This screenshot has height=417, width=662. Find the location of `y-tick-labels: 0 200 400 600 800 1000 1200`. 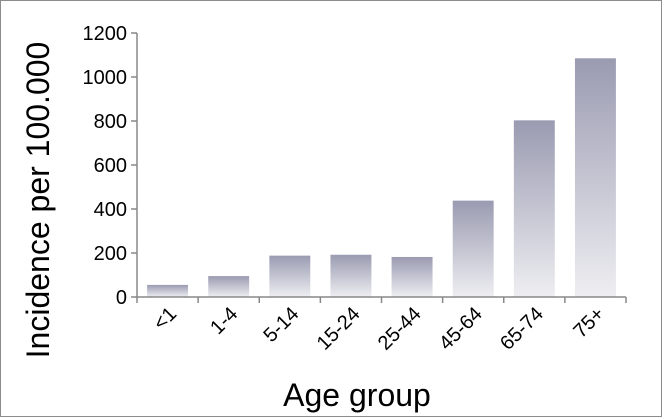

y-tick-labels: 0 200 400 600 800 1000 1200 is located at coordinates (105, 166).